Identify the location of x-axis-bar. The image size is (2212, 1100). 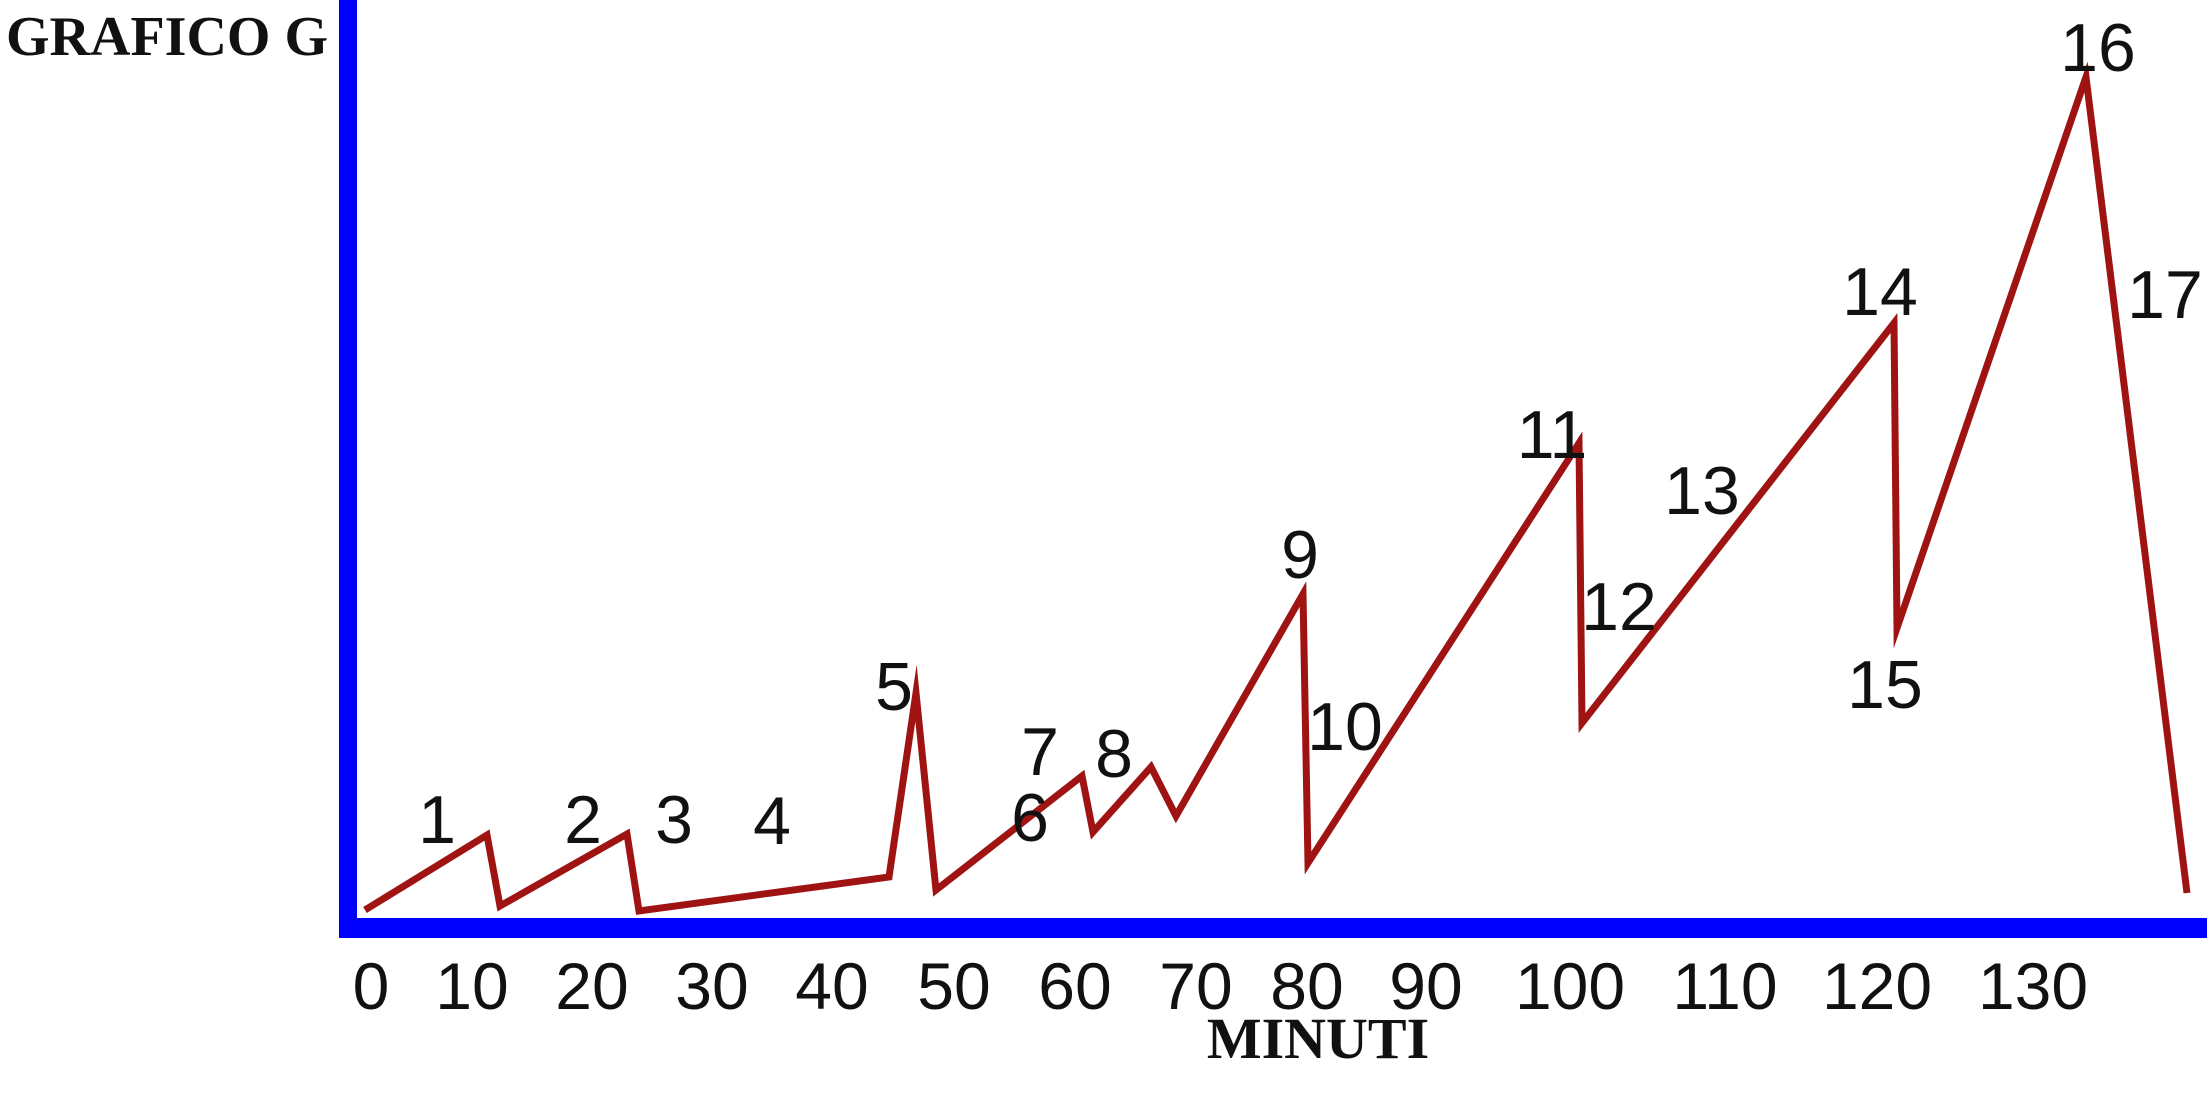
(1273, 928).